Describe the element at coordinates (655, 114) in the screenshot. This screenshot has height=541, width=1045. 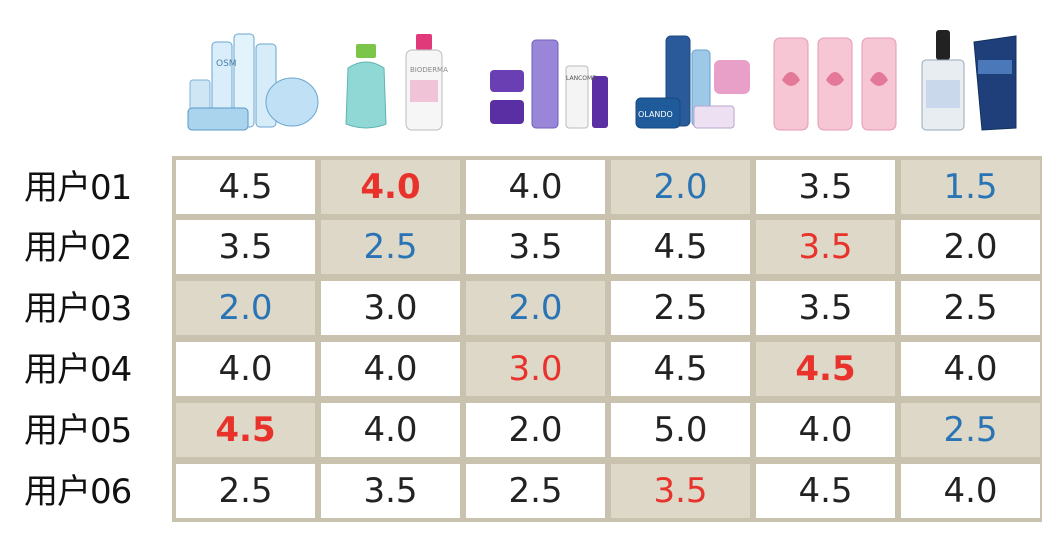
I see `svg-text: OLANDO` at that location.